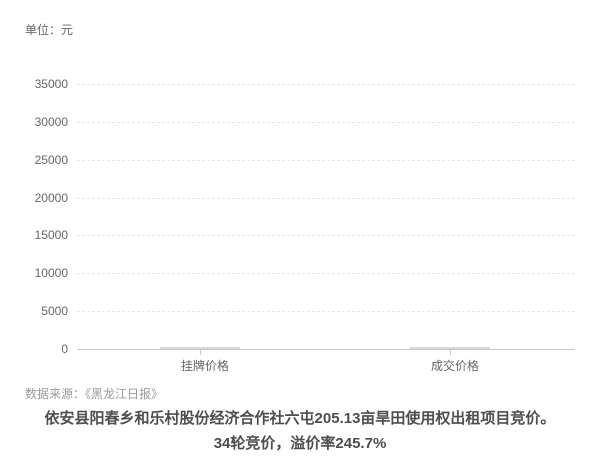 This screenshot has width=600, height=470. I want to click on y-axis-tick-label: 0, so click(64, 349).